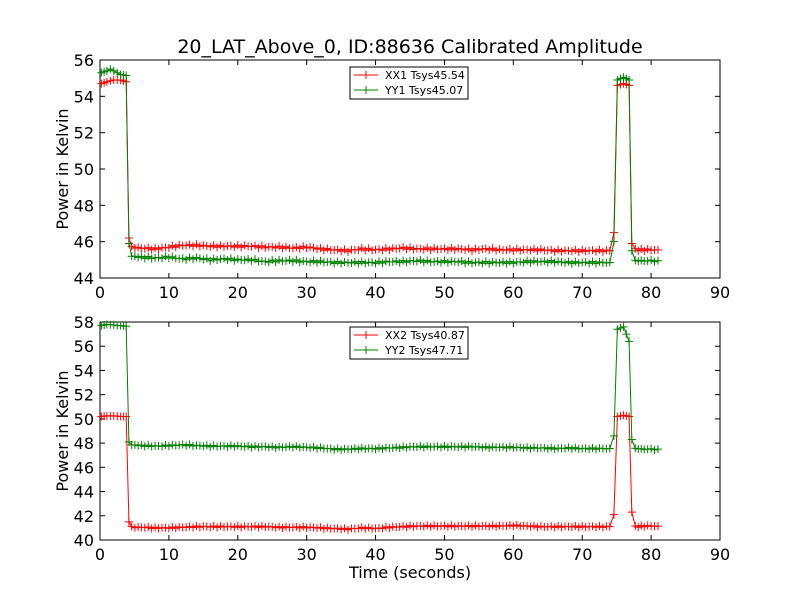 The height and width of the screenshot is (600, 800). What do you see at coordinates (84, 540) in the screenshot?
I see `y-tick-label: 40` at bounding box center [84, 540].